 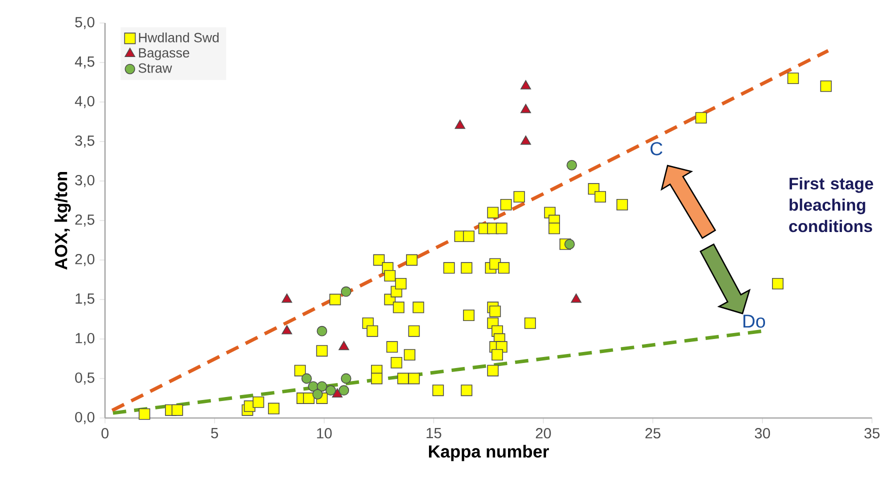 What do you see at coordinates (656, 149) in the screenshot?
I see `annotation: C` at bounding box center [656, 149].